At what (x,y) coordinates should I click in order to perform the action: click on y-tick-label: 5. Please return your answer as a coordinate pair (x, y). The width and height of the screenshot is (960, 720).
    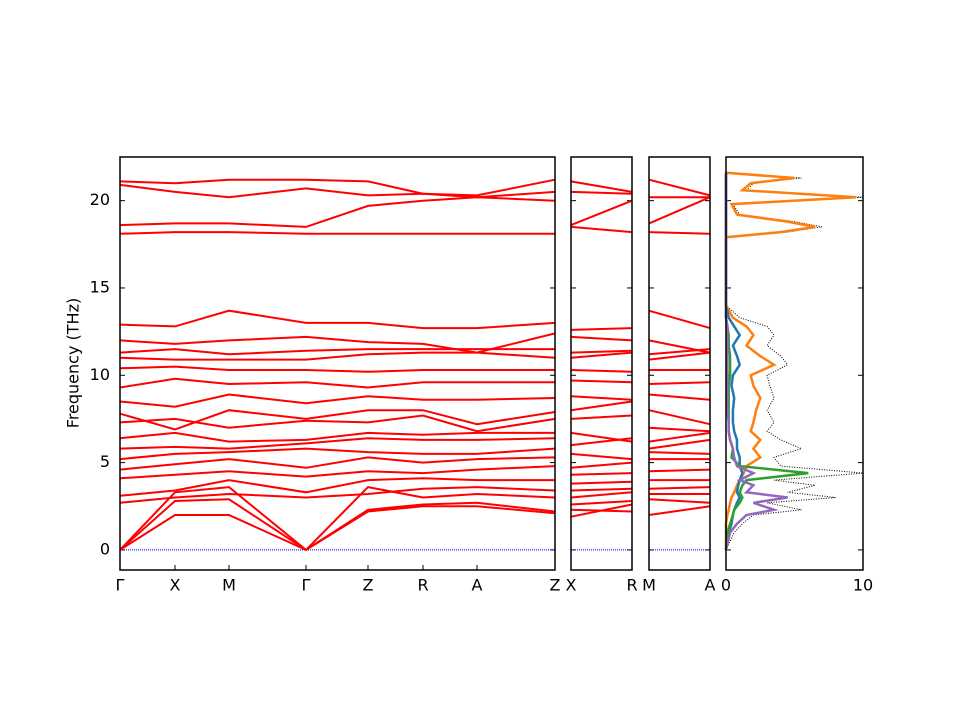
    Looking at the image, I should click on (105, 461).